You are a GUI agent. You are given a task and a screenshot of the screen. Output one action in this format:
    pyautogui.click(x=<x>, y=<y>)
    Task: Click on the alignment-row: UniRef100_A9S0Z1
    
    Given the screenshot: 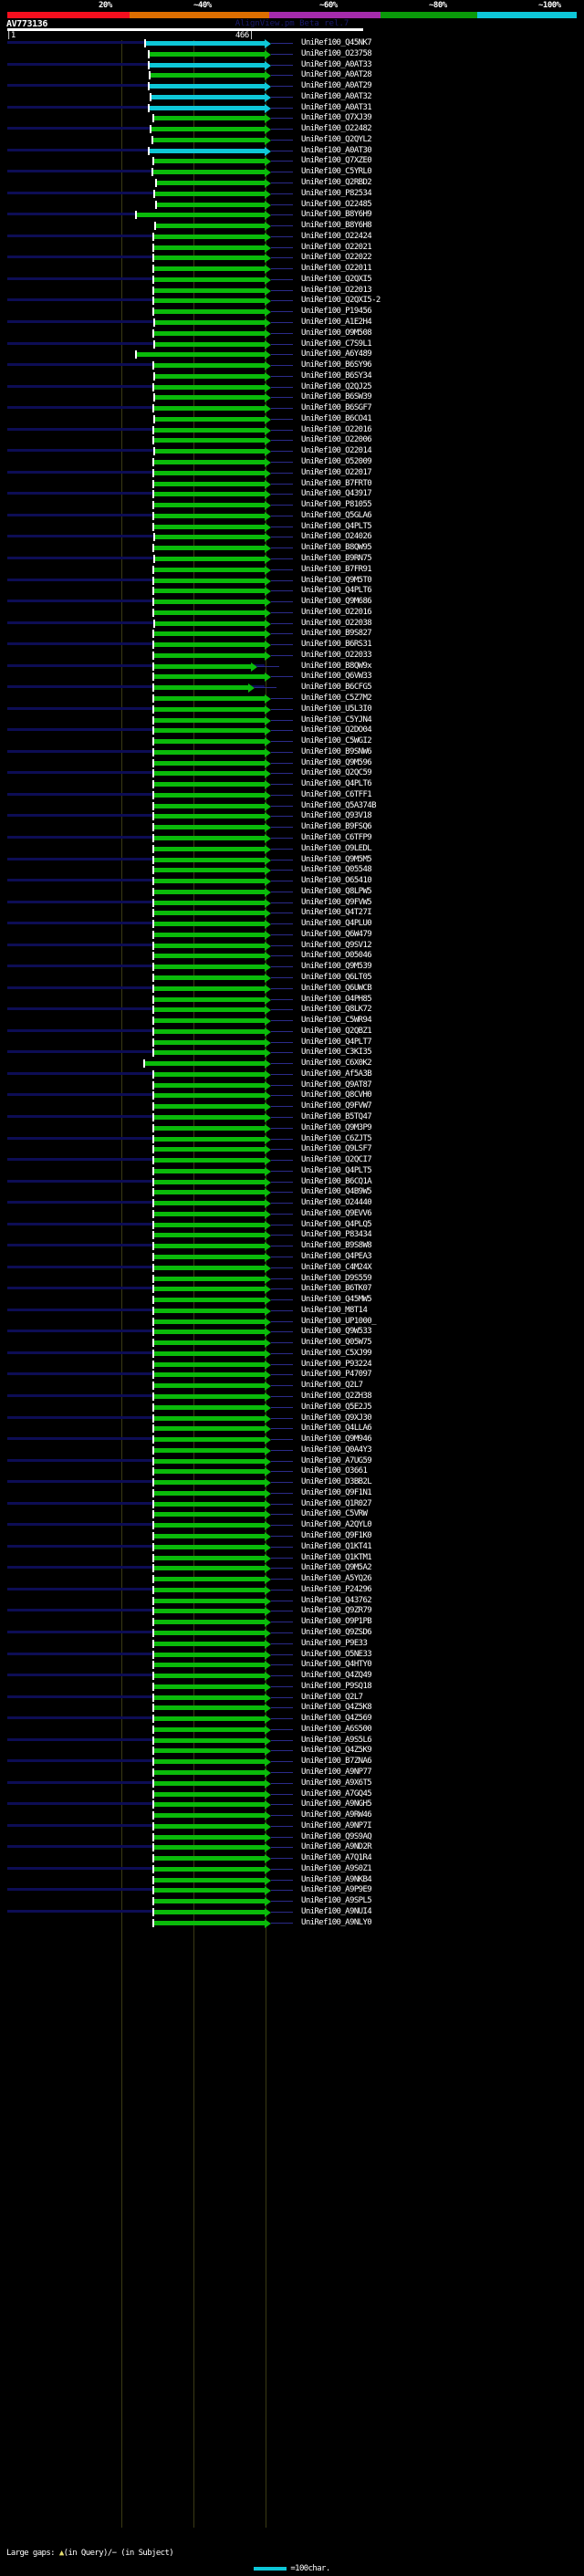 What is the action you would take?
    pyautogui.click(x=292, y=1870)
    